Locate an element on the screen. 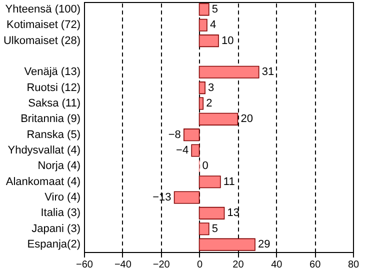 The width and height of the screenshot is (367, 271). data-label: 0 is located at coordinates (205, 166).